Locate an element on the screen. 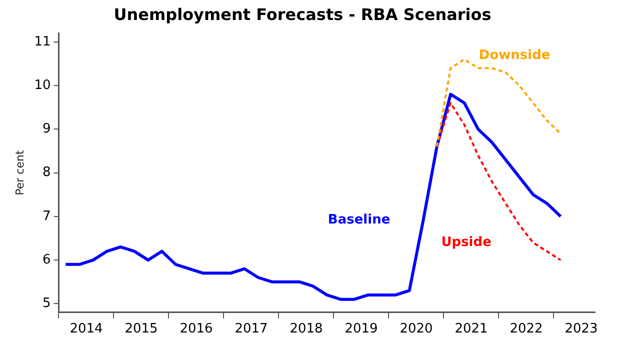 Image resolution: width=620 pixels, height=346 pixels. x-tick-label: 2014 is located at coordinates (86, 329).